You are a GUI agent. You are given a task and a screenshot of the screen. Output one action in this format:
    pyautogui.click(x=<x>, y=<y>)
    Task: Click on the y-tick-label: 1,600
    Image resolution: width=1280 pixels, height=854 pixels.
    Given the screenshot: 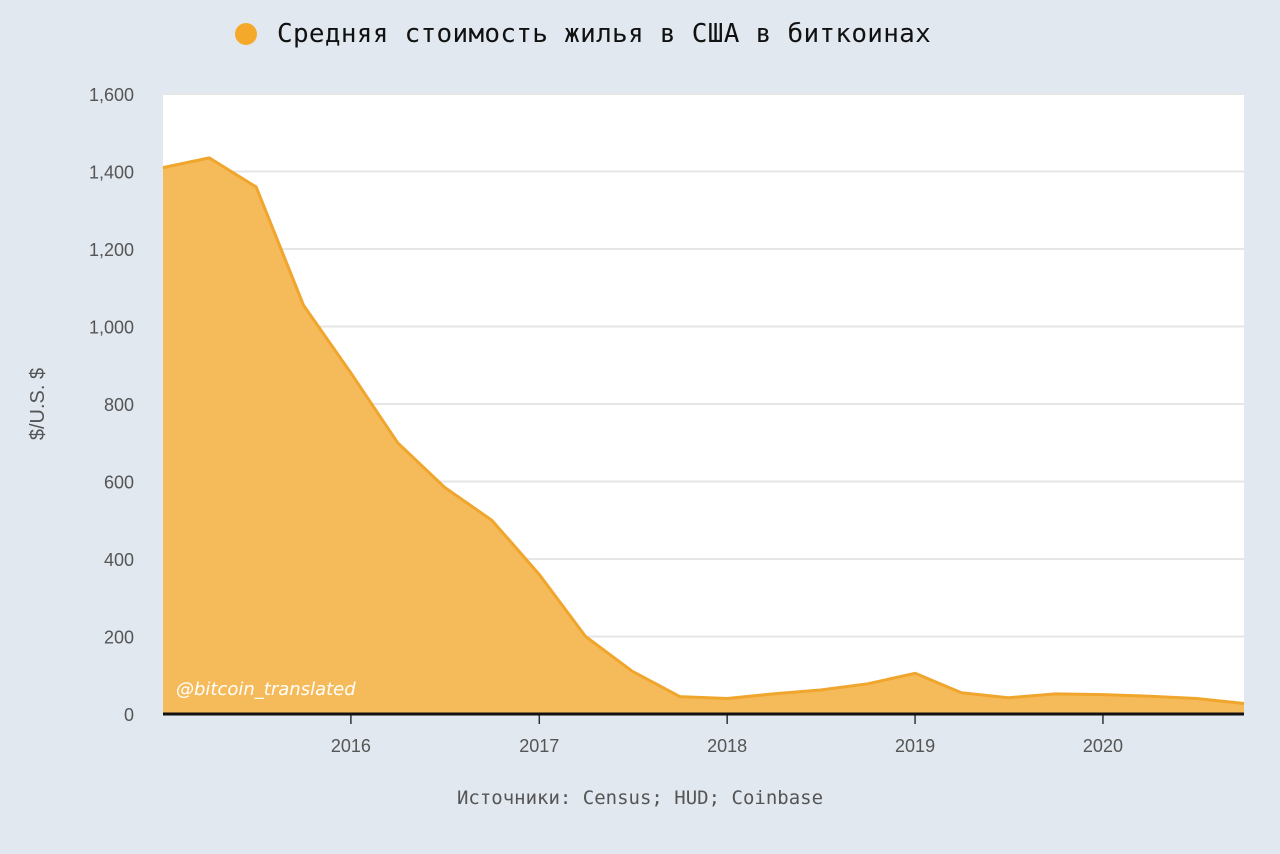 What is the action you would take?
    pyautogui.click(x=111, y=95)
    